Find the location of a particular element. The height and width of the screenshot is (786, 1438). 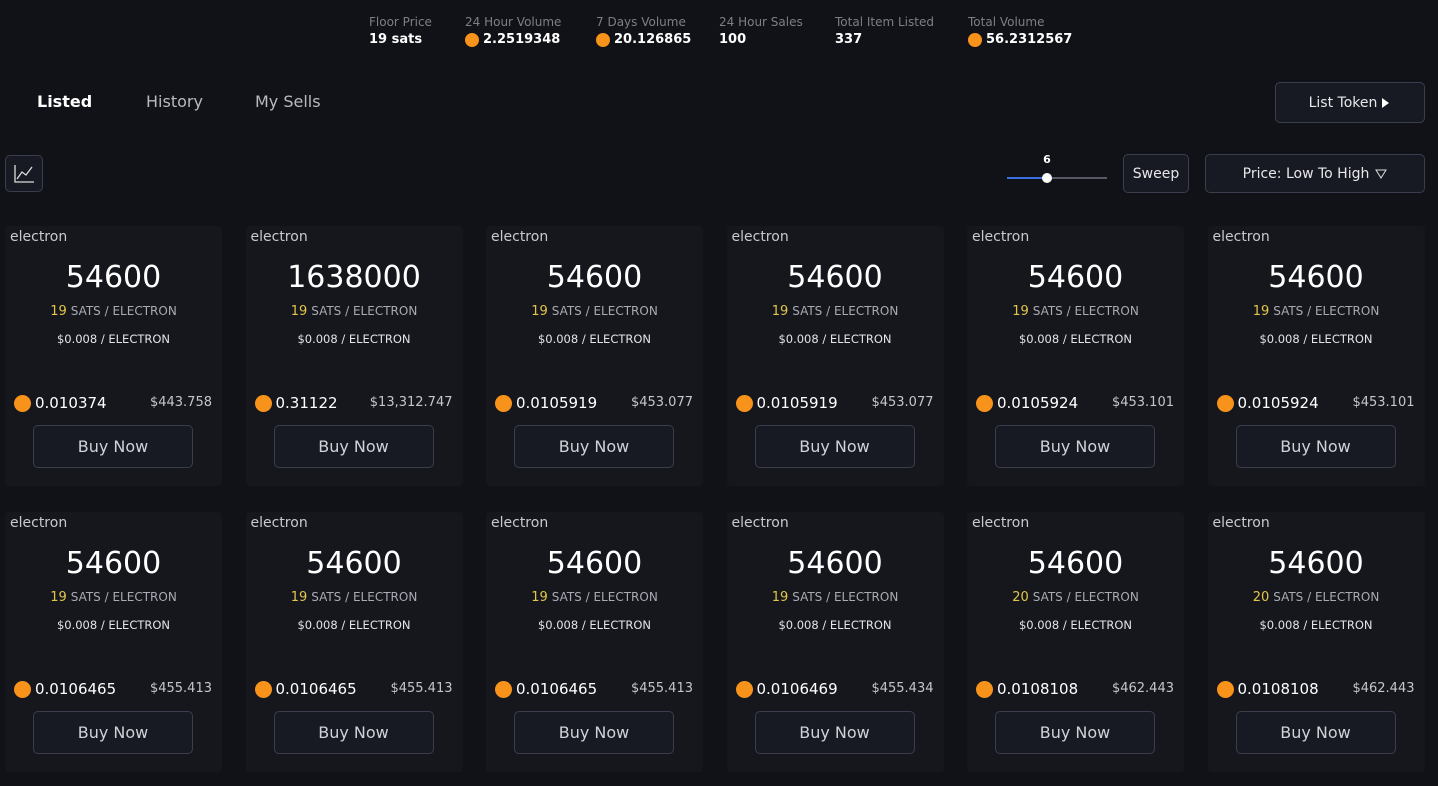

sats-per-token: 20 SATS / ELECTRON is located at coordinates (1316, 597).